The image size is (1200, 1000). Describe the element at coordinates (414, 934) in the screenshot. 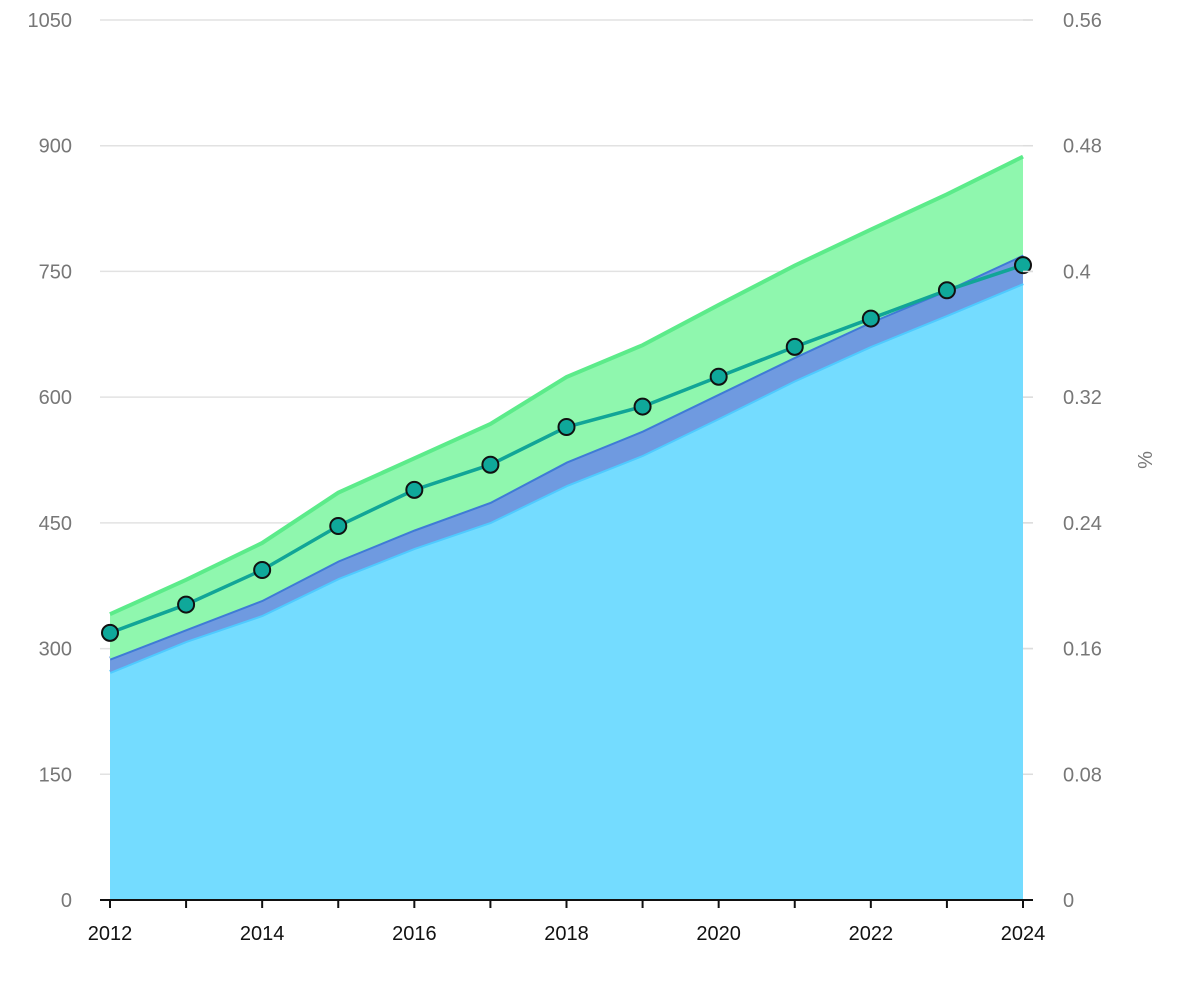

I see `x-tick-label: 2016` at that location.